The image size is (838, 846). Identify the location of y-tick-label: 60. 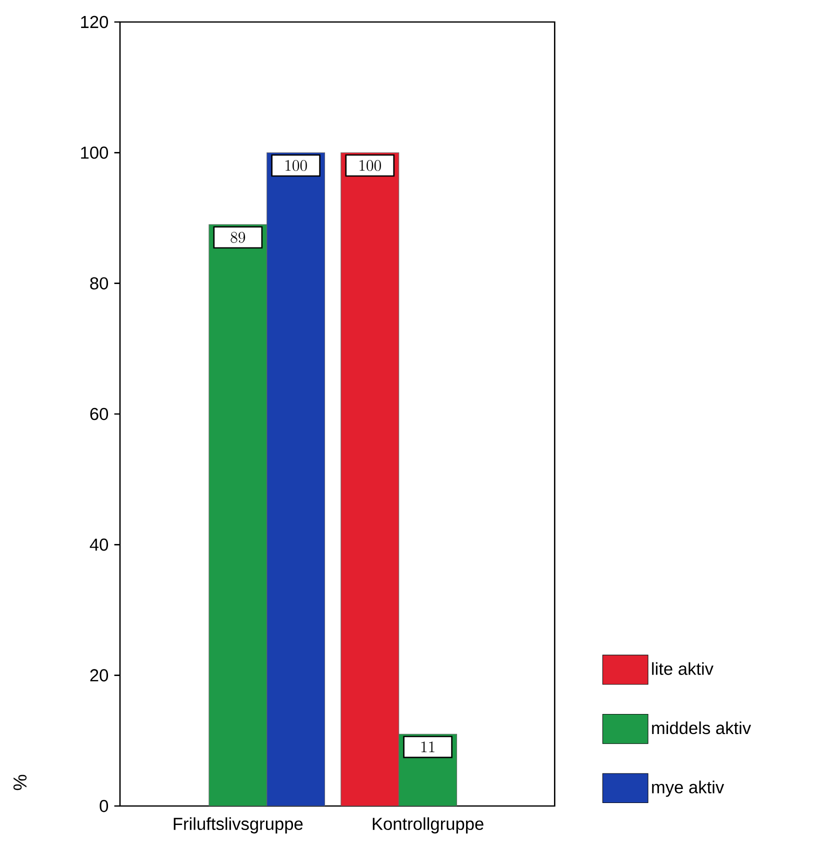
(99, 414).